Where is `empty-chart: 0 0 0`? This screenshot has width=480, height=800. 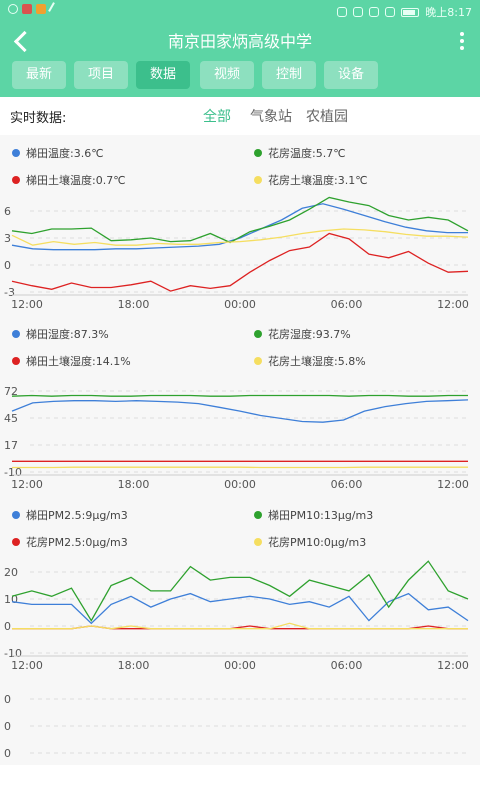 empty-chart: 0 0 0 is located at coordinates (236, 726).